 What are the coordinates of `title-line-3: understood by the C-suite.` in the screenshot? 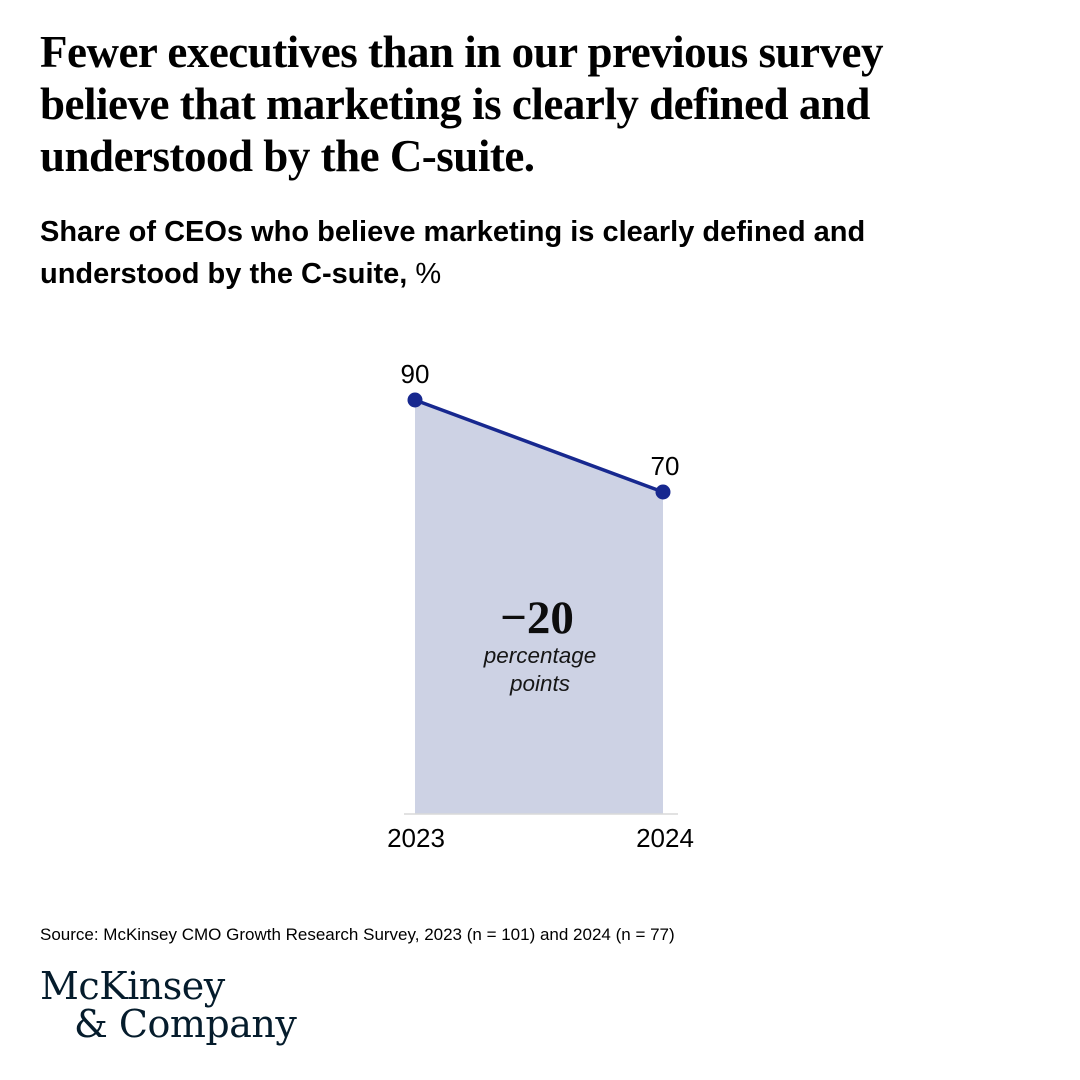 It's located at (287, 156).